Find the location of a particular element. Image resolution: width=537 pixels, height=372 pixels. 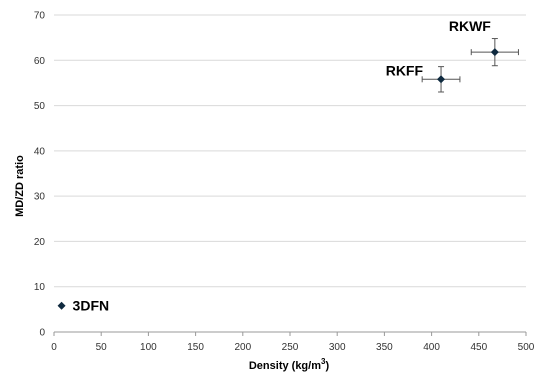

data-point-3dfn is located at coordinates (61, 305).